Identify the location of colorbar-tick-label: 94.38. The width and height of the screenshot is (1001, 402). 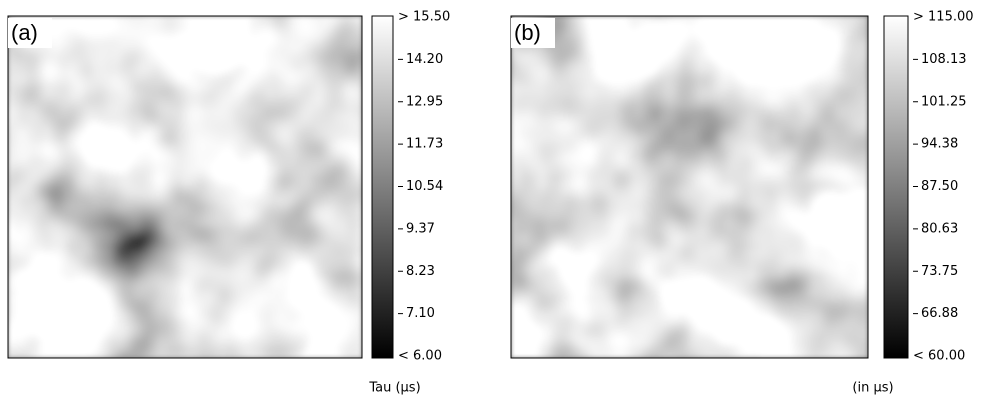
(939, 144).